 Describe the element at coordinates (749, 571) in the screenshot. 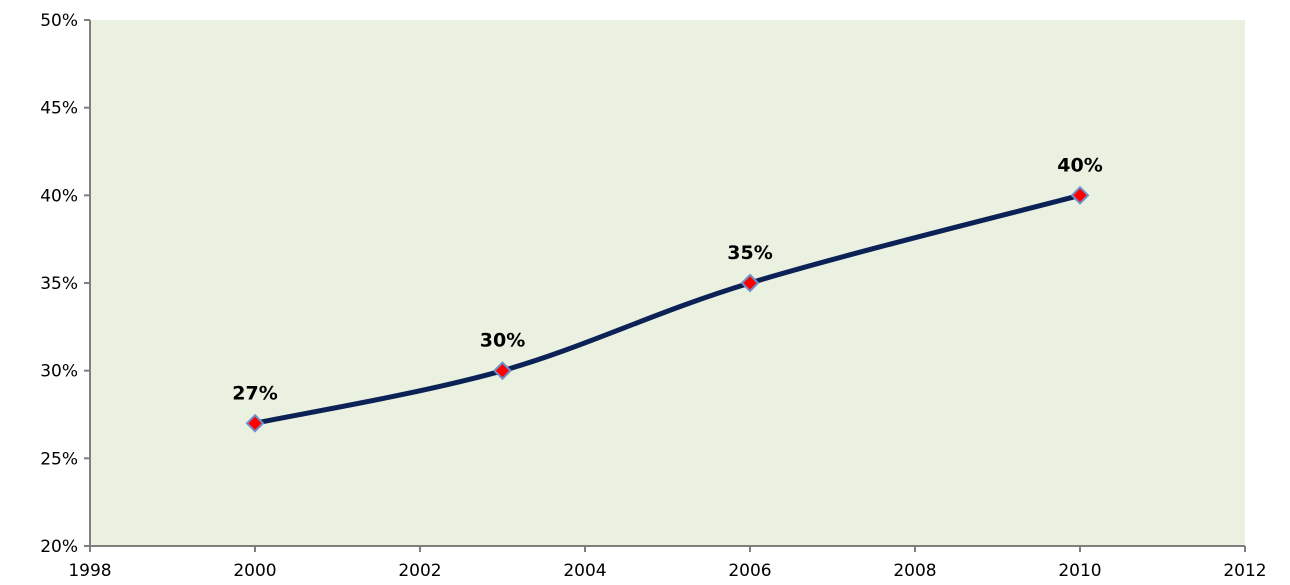

I see `x-tick-label: 2006` at that location.